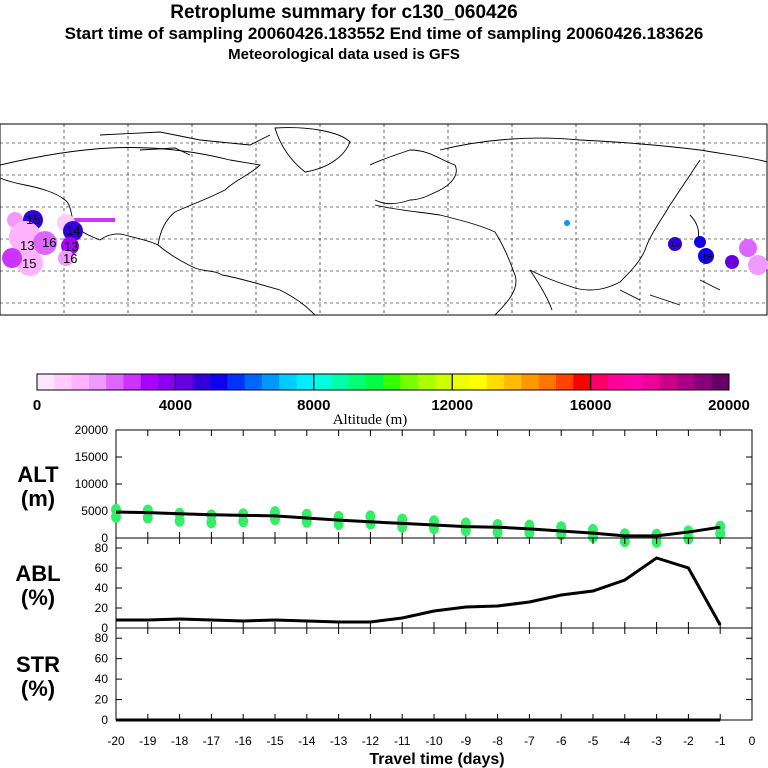 The width and height of the screenshot is (768, 768). What do you see at coordinates (38, 486) in the screenshot?
I see `panel-label: ALT (m)` at bounding box center [38, 486].